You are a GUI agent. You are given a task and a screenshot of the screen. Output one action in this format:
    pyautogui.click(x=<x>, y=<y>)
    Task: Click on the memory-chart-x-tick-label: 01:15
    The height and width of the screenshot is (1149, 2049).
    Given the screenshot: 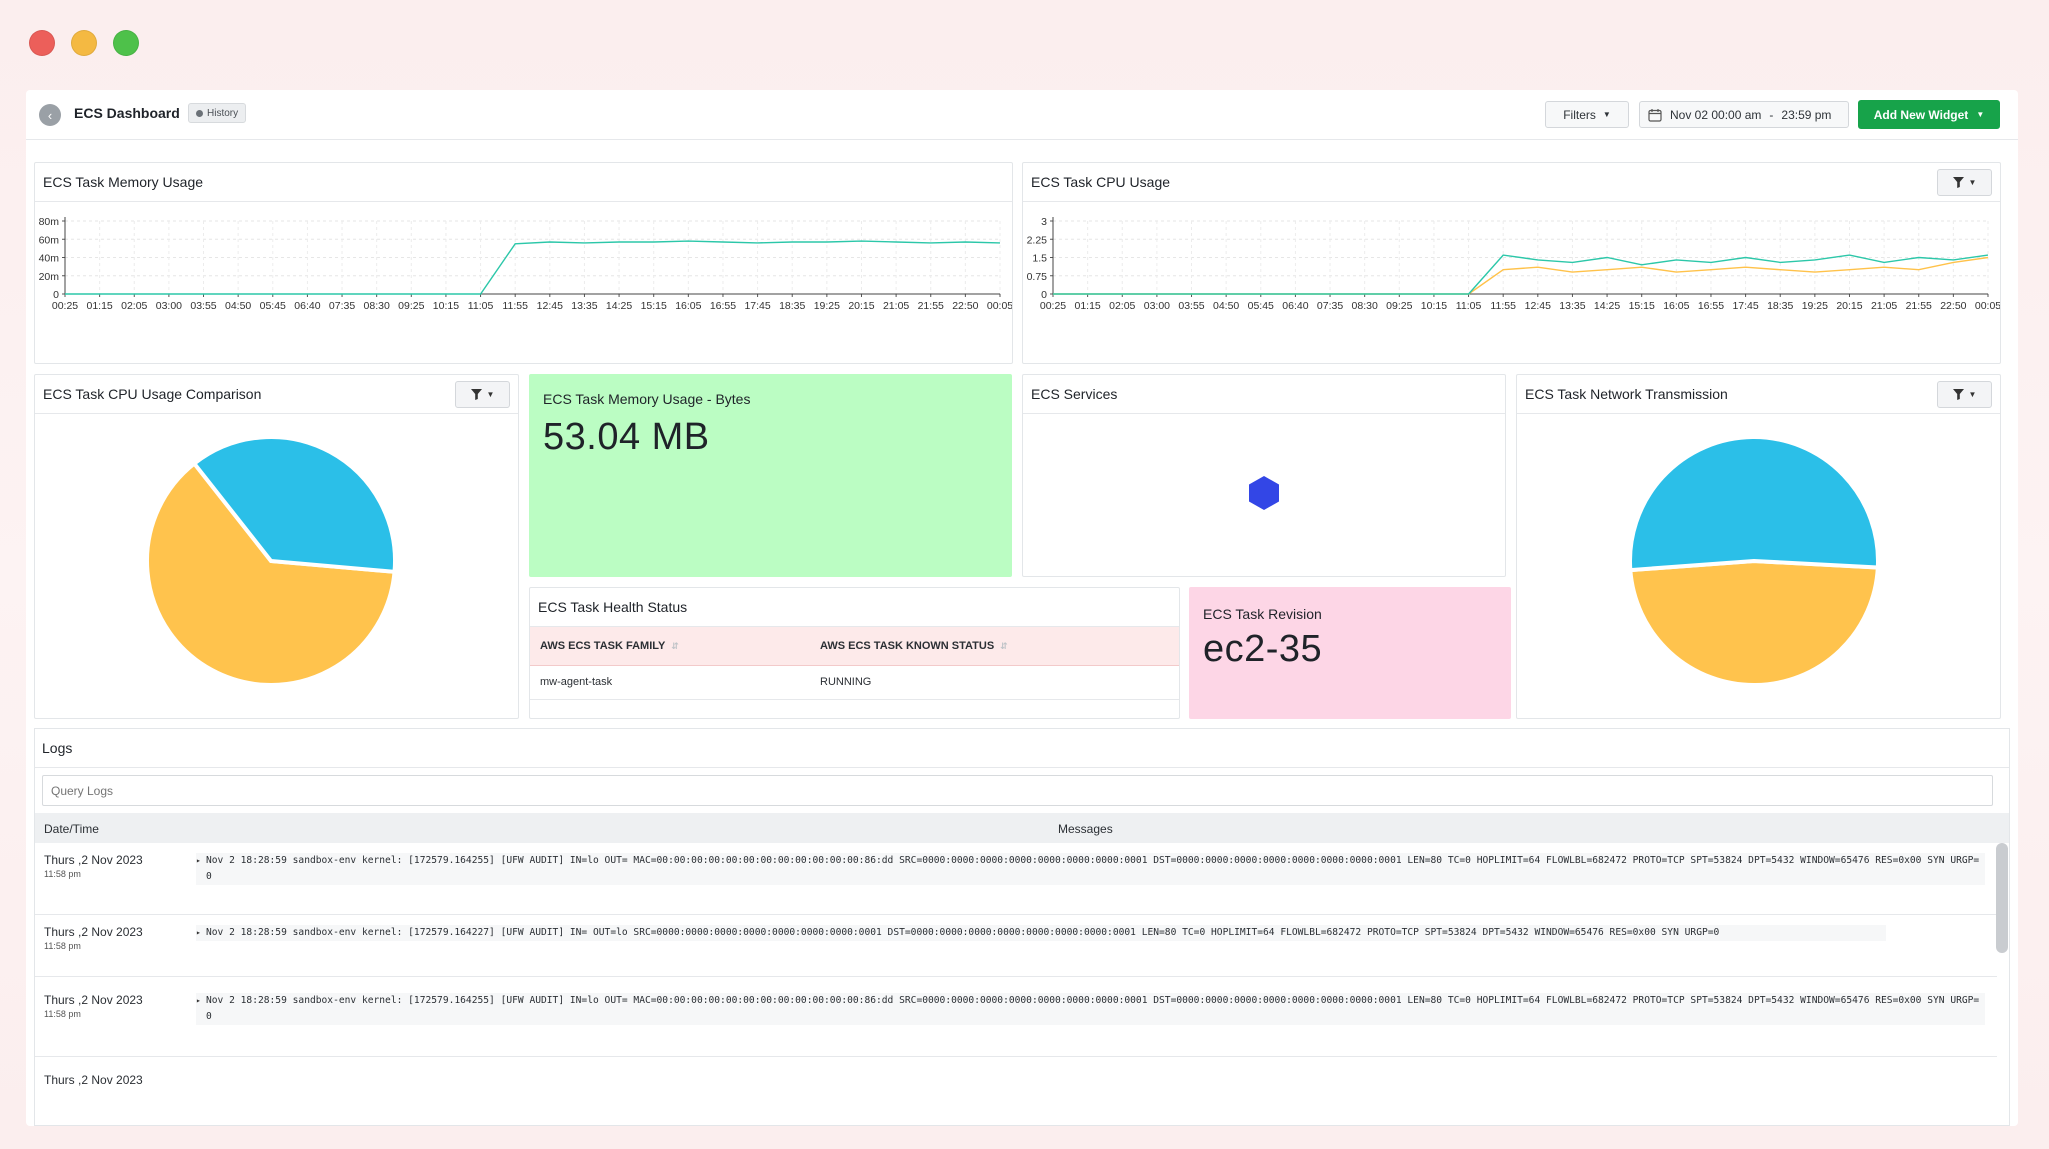 What is the action you would take?
    pyautogui.click(x=99, y=306)
    